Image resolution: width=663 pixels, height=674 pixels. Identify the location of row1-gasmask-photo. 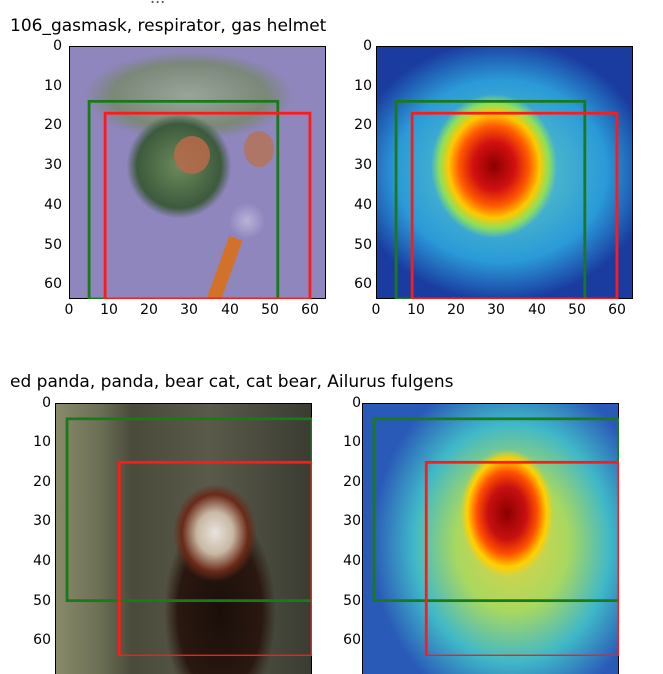
(197, 172).